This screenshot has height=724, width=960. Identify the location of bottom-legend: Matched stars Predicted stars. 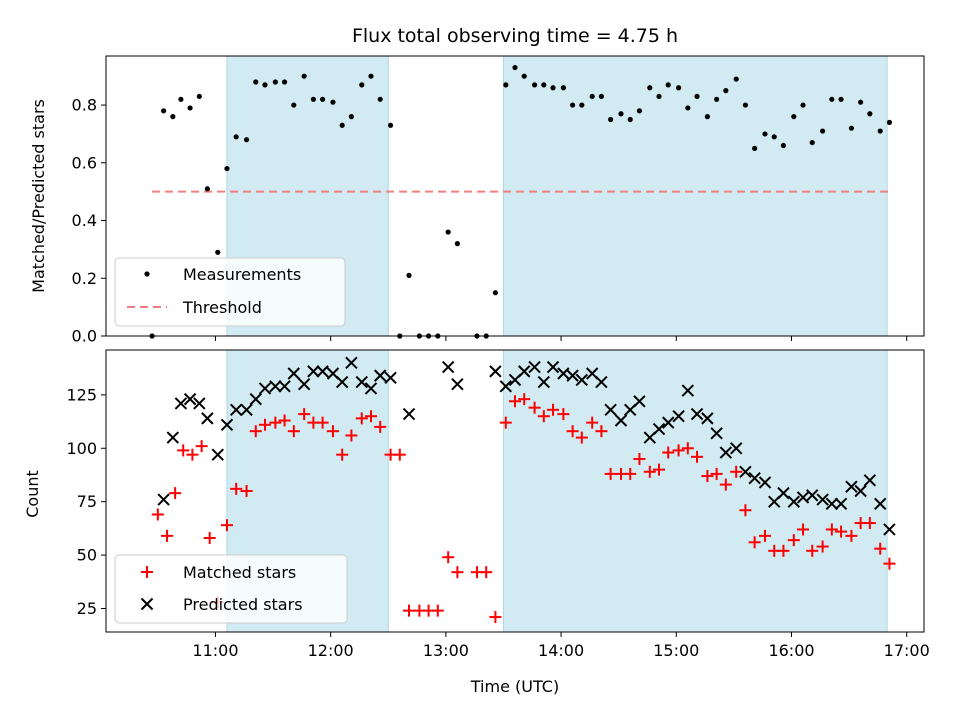
(231, 589).